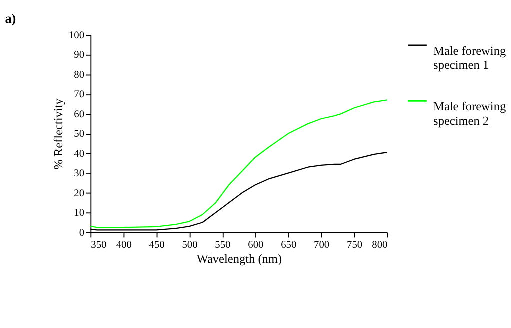  I want to click on y-tick-label: 10, so click(79, 214).